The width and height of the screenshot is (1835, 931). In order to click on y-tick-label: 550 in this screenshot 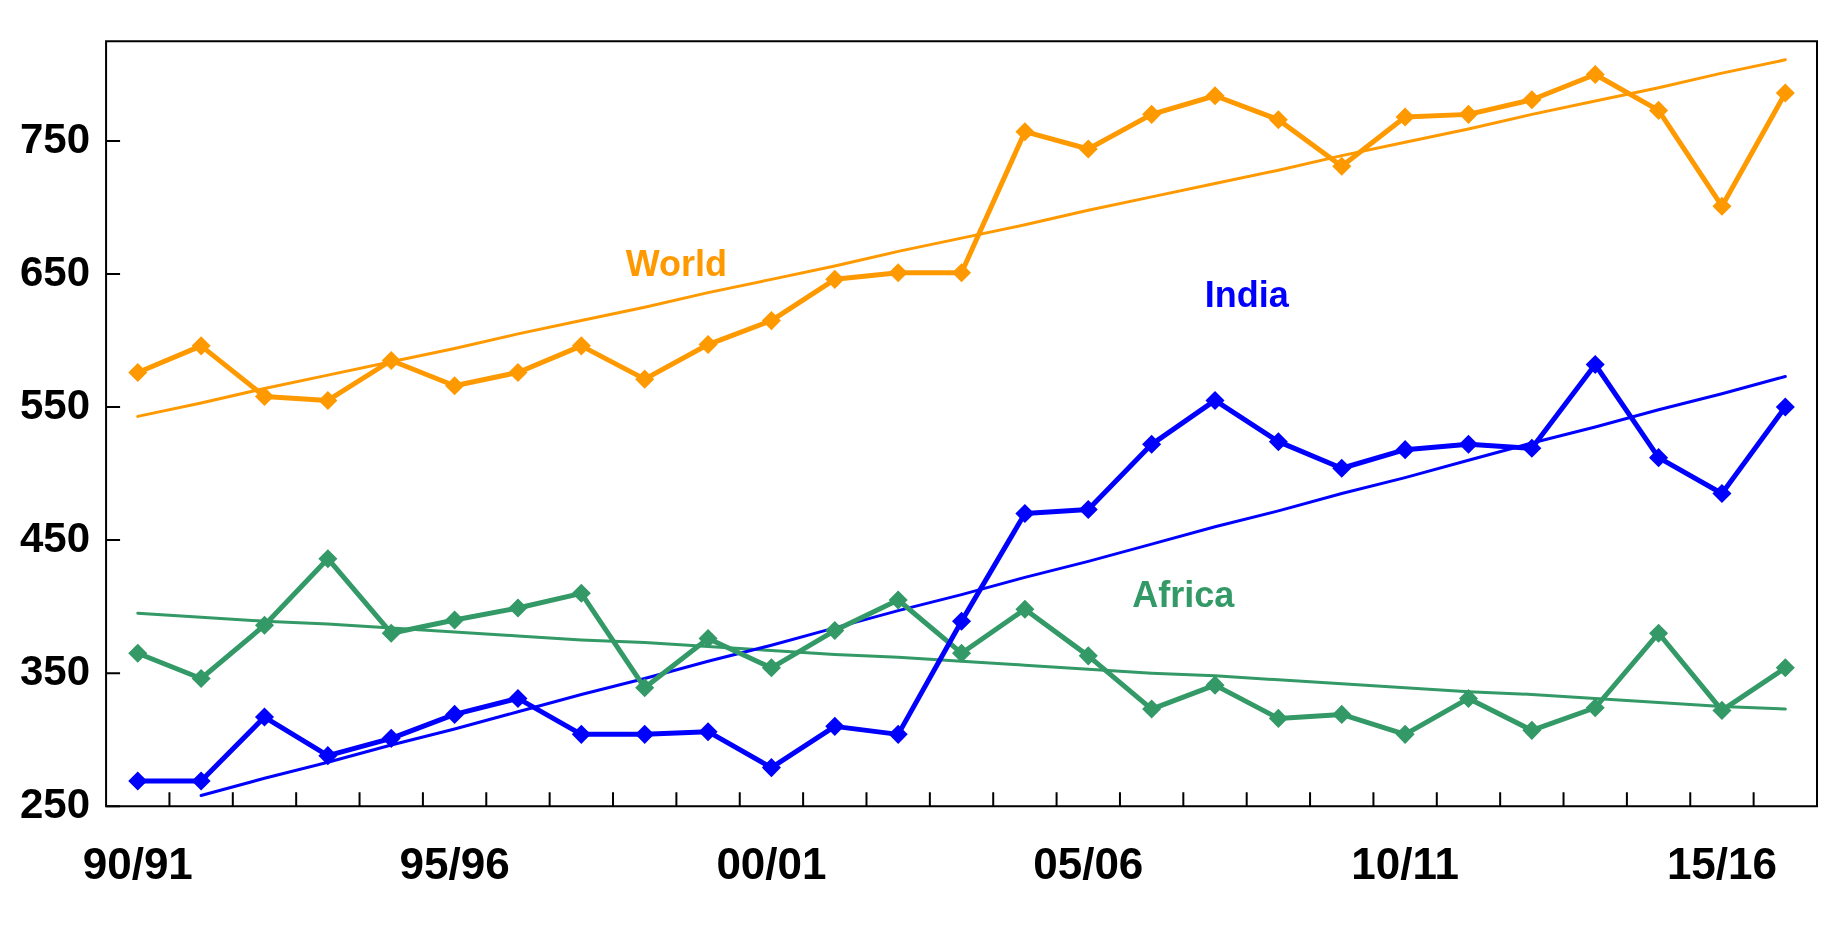, I will do `click(55, 404)`.